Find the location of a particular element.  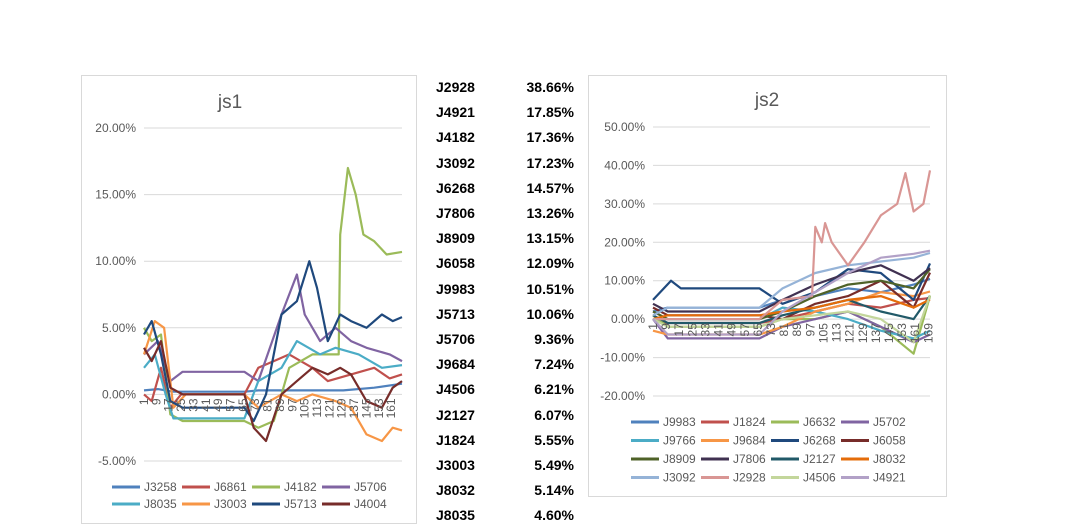

legend-item: J2928 is located at coordinates (733, 478).